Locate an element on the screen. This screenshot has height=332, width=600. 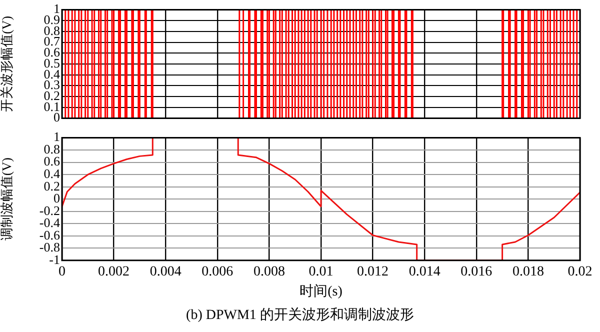
x-tick-label: 0.02 is located at coordinates (580, 272).